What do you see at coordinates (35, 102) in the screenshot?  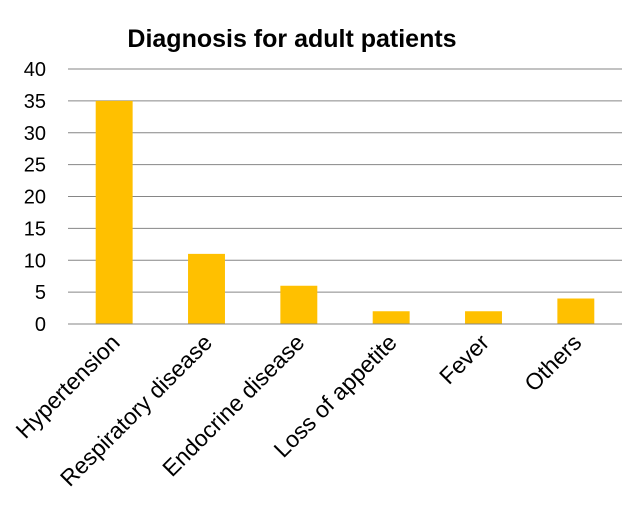 I see `y-tick-label: 35` at bounding box center [35, 102].